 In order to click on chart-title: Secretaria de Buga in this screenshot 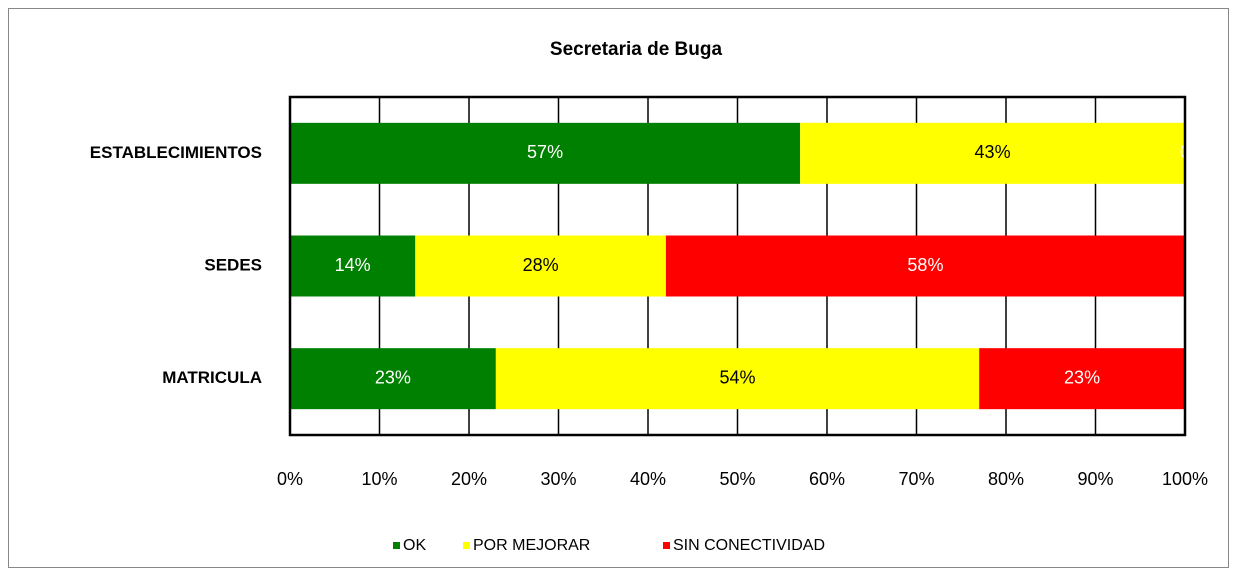, I will do `click(636, 49)`.